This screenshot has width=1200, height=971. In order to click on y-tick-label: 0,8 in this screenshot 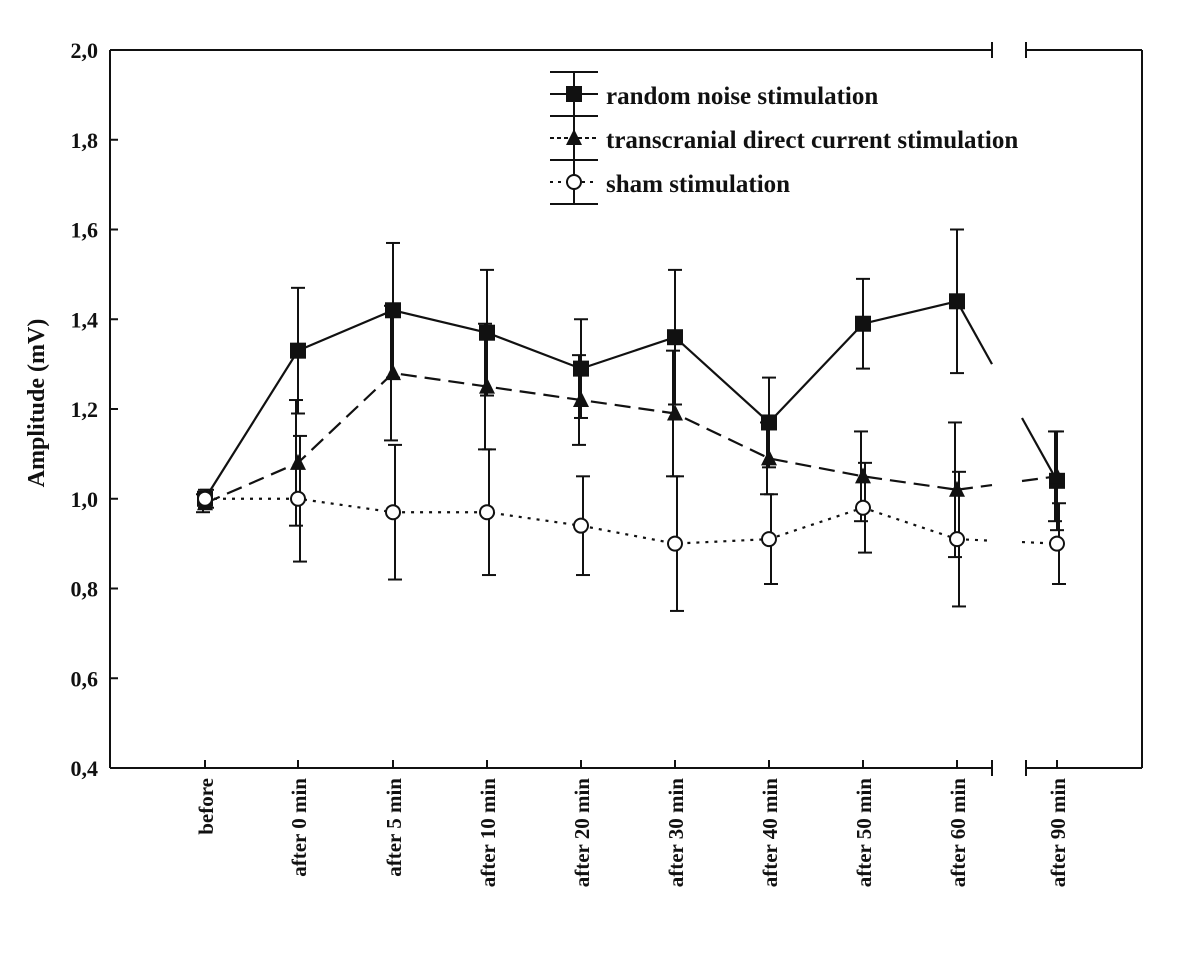, I will do `click(85, 589)`.